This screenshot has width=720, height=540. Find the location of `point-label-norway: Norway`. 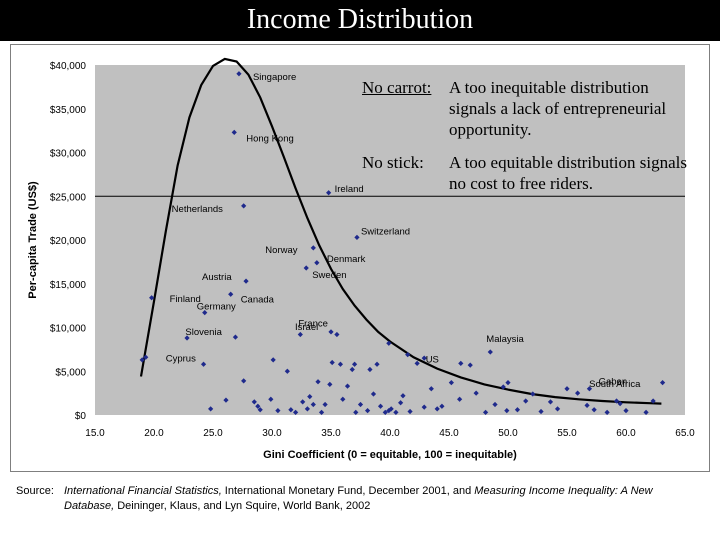

point-label-norway: Norway is located at coordinates (281, 250).